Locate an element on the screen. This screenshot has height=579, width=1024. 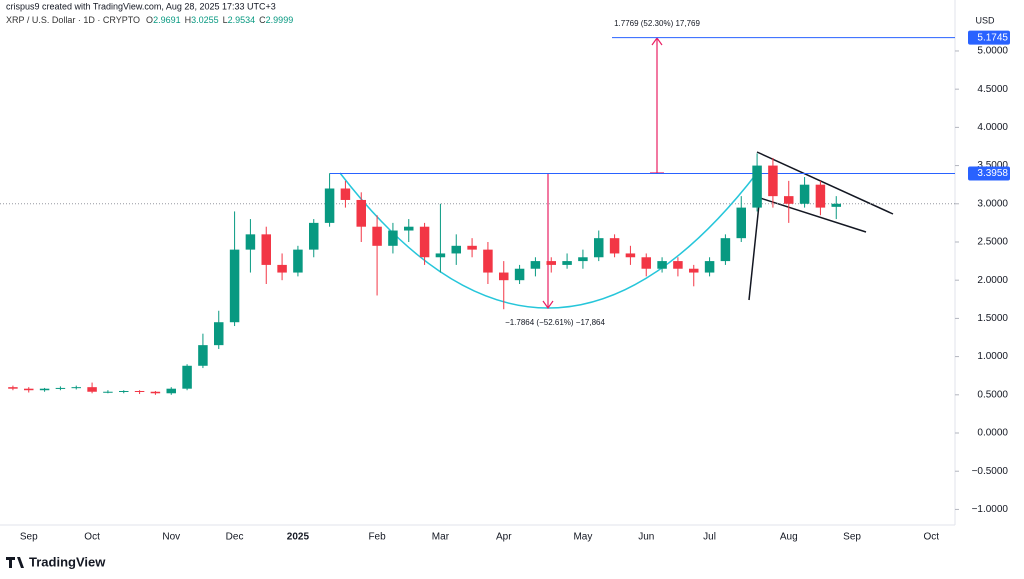
quote-key: O is located at coordinates (149, 20).